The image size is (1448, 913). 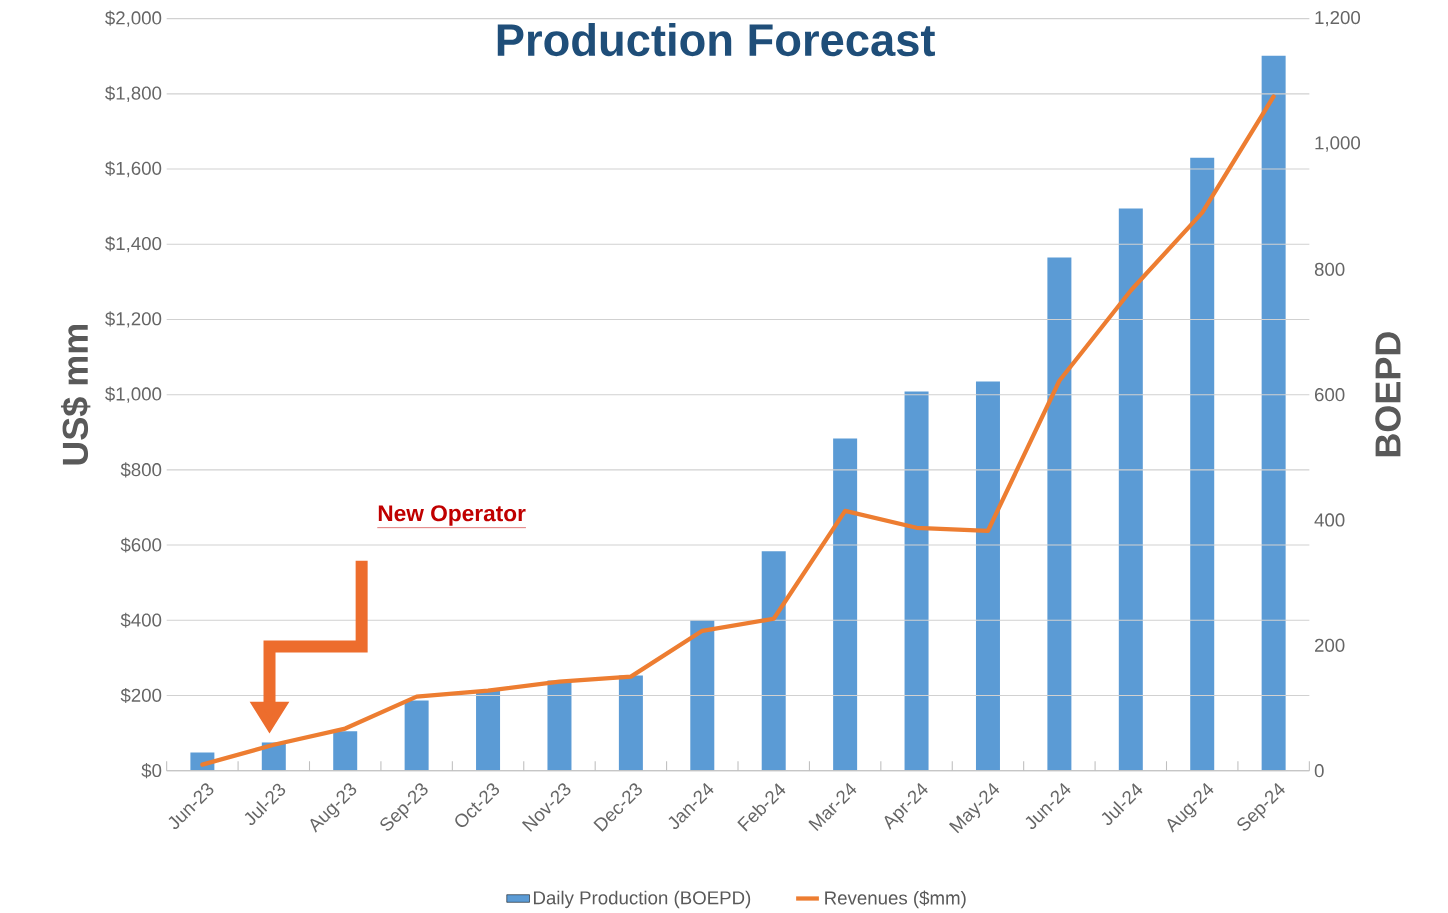 I want to click on y-tick-label: $2,000, so click(x=133, y=18).